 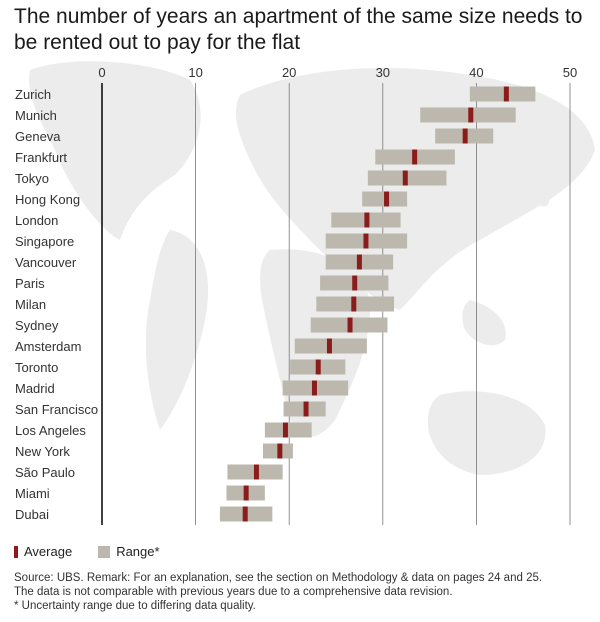 What do you see at coordinates (48, 346) in the screenshot?
I see `category-label: Amsterdam` at bounding box center [48, 346].